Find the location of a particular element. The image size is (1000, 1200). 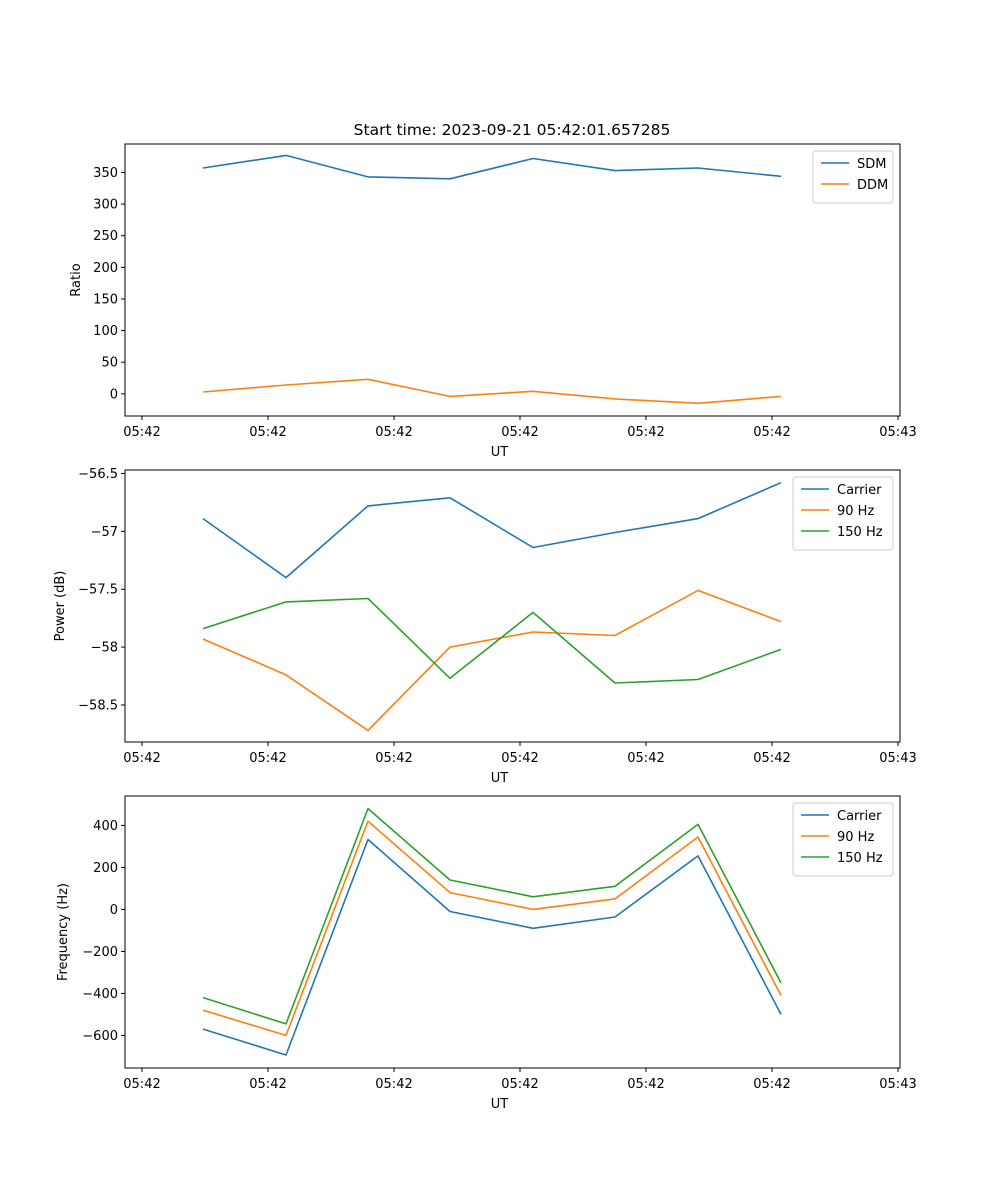

frequency-legend-label: Carrier is located at coordinates (859, 816).